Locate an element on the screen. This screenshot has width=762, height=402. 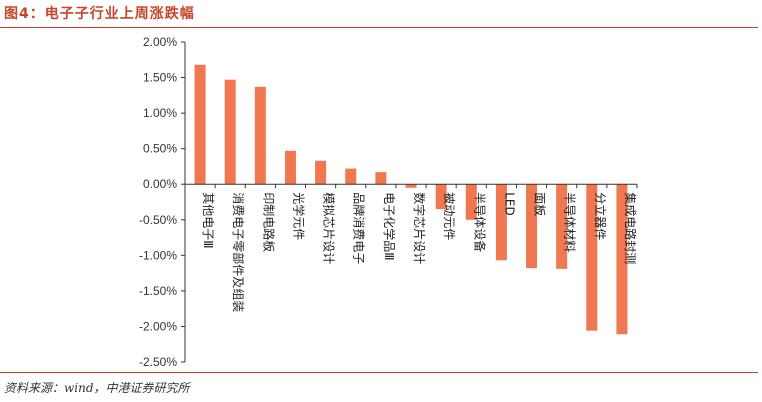
category-label: LED is located at coordinates (509, 204).